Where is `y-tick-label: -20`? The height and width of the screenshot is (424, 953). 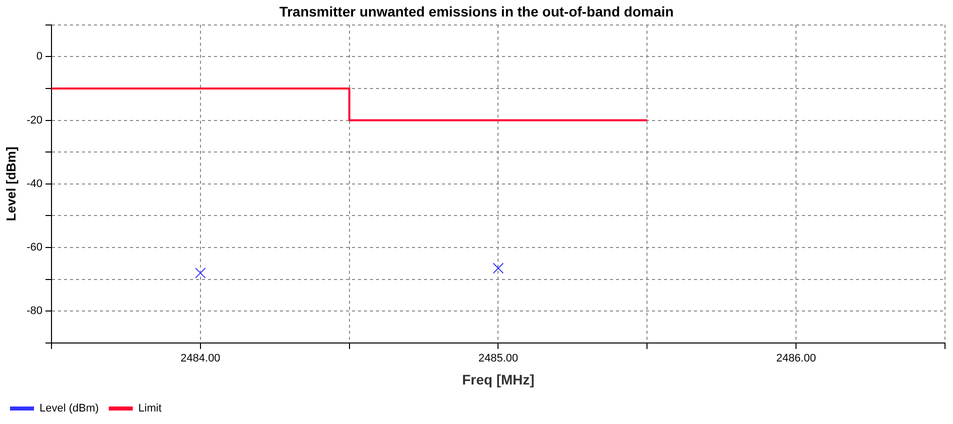
y-tick-label: -20 is located at coordinates (34, 120).